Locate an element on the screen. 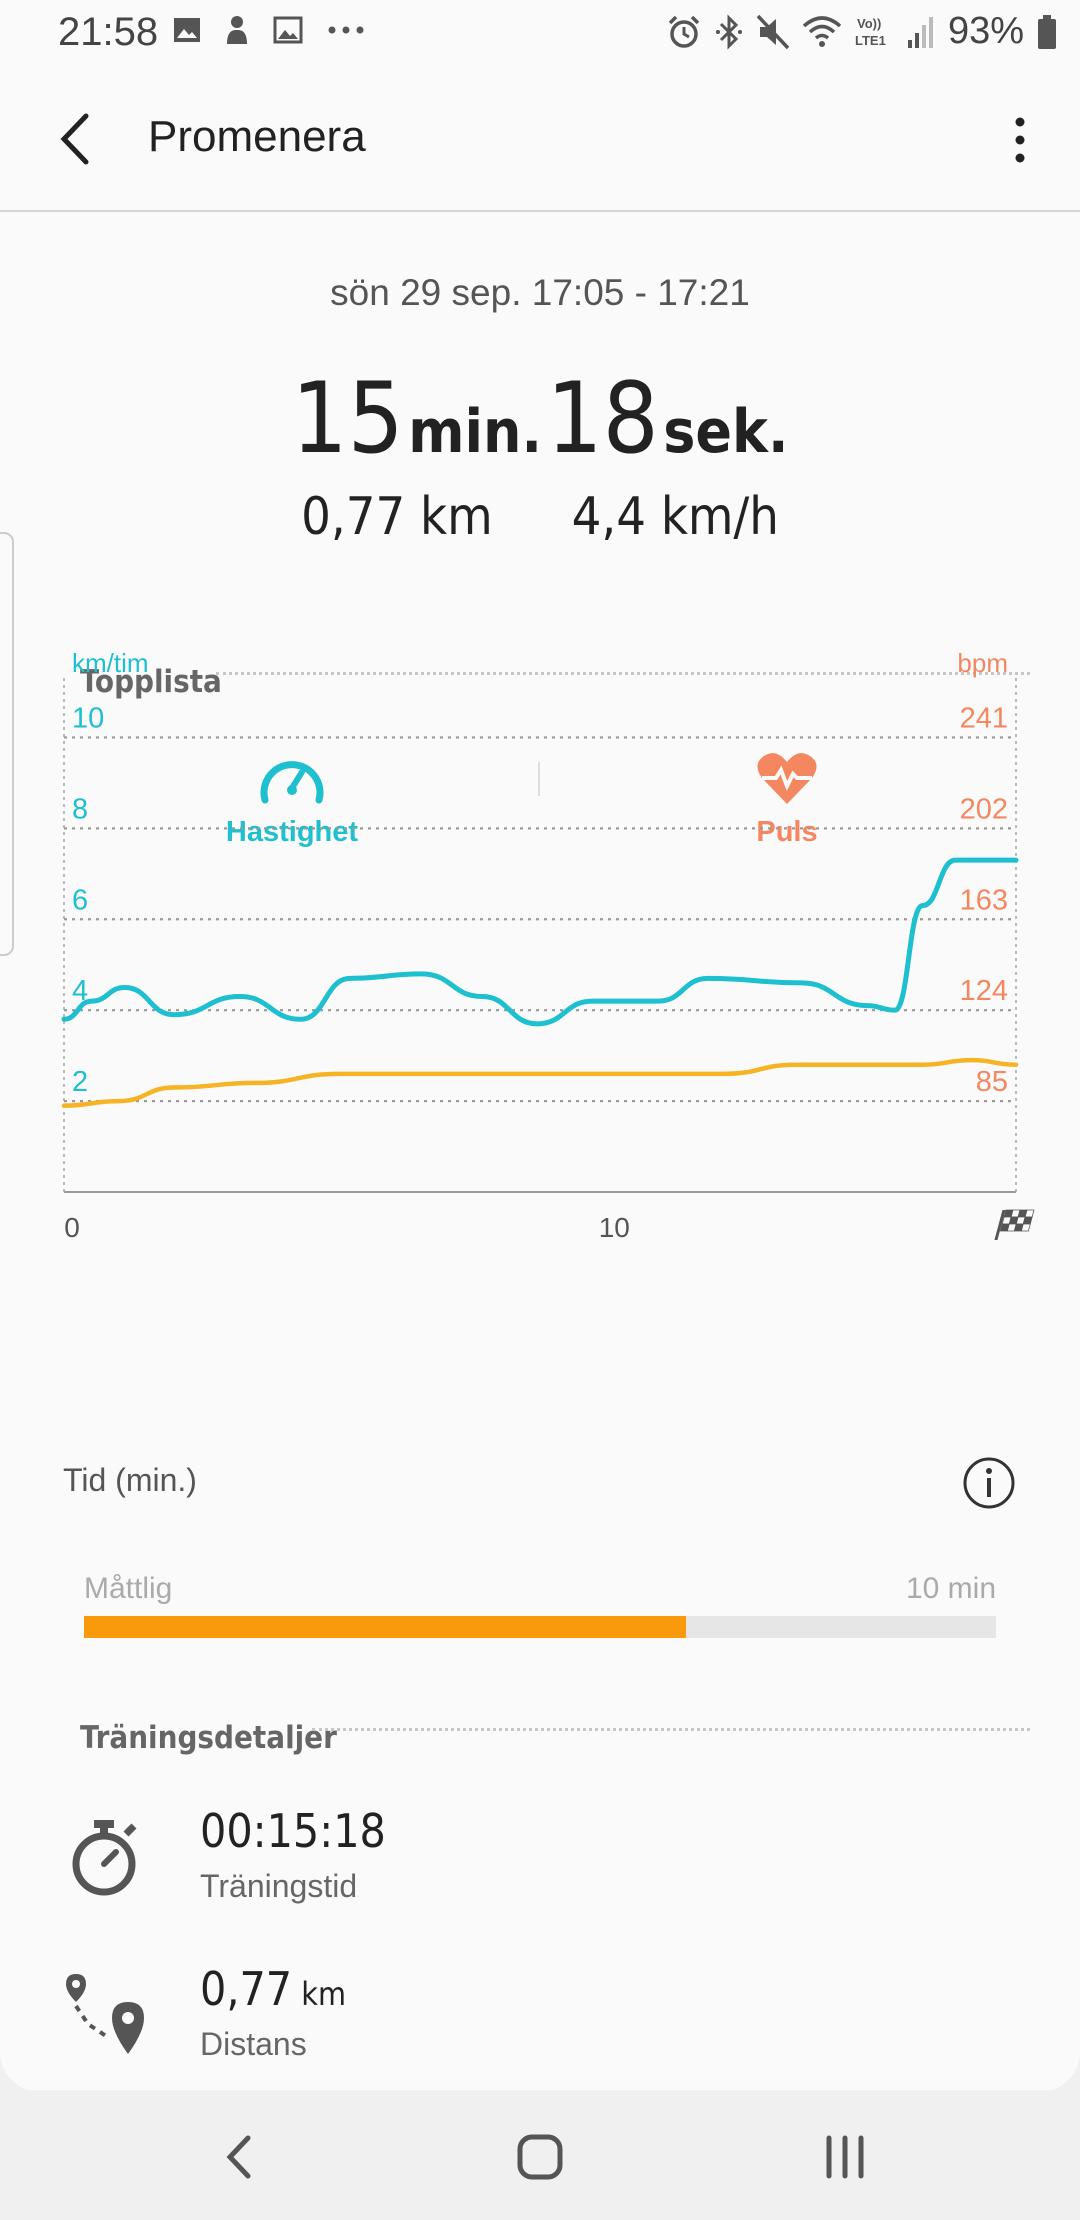 This screenshot has width=1080, height=2220. stopwatch-icon is located at coordinates (104, 1858).